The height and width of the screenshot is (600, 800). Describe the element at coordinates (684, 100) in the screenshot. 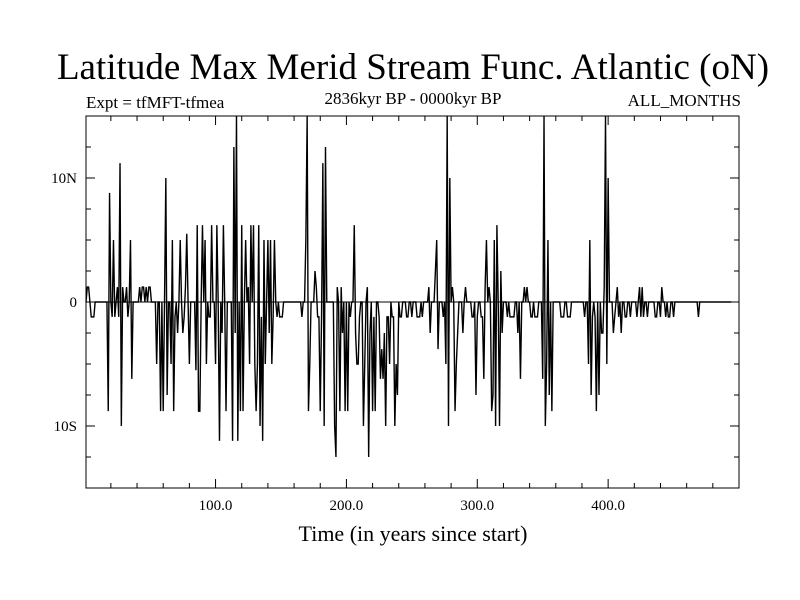

I see `months-label: ALL_MONTHS` at that location.